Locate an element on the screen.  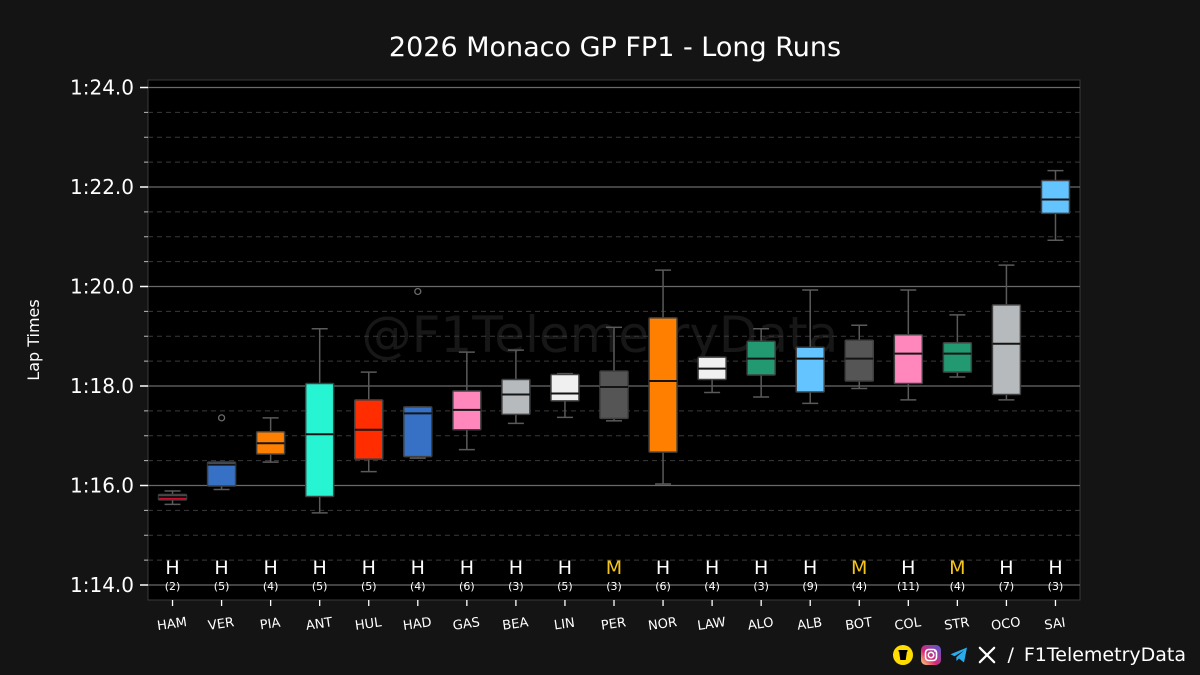
footer-handle: F1TelemetryData is located at coordinates (1104, 655).